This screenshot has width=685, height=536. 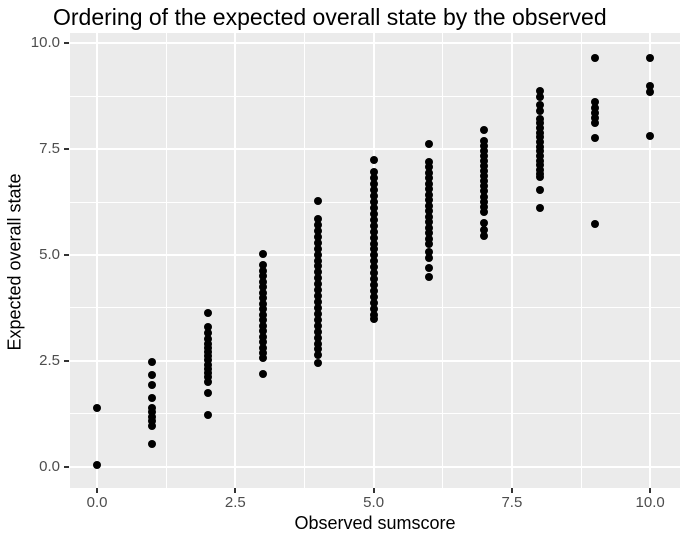 I want to click on y-tick-label: 10.0, so click(x=45, y=43).